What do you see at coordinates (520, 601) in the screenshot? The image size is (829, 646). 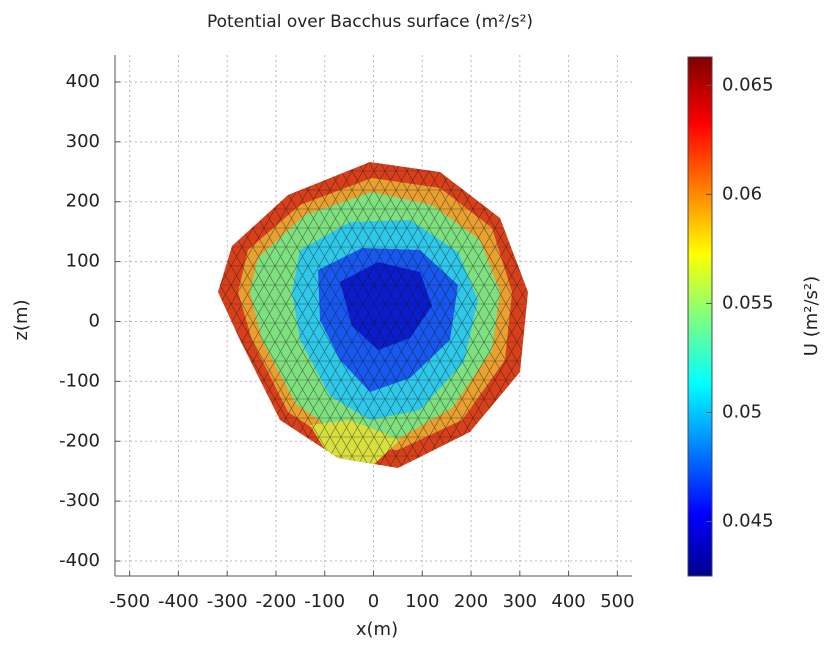 I see `x-tick-label: 300` at bounding box center [520, 601].